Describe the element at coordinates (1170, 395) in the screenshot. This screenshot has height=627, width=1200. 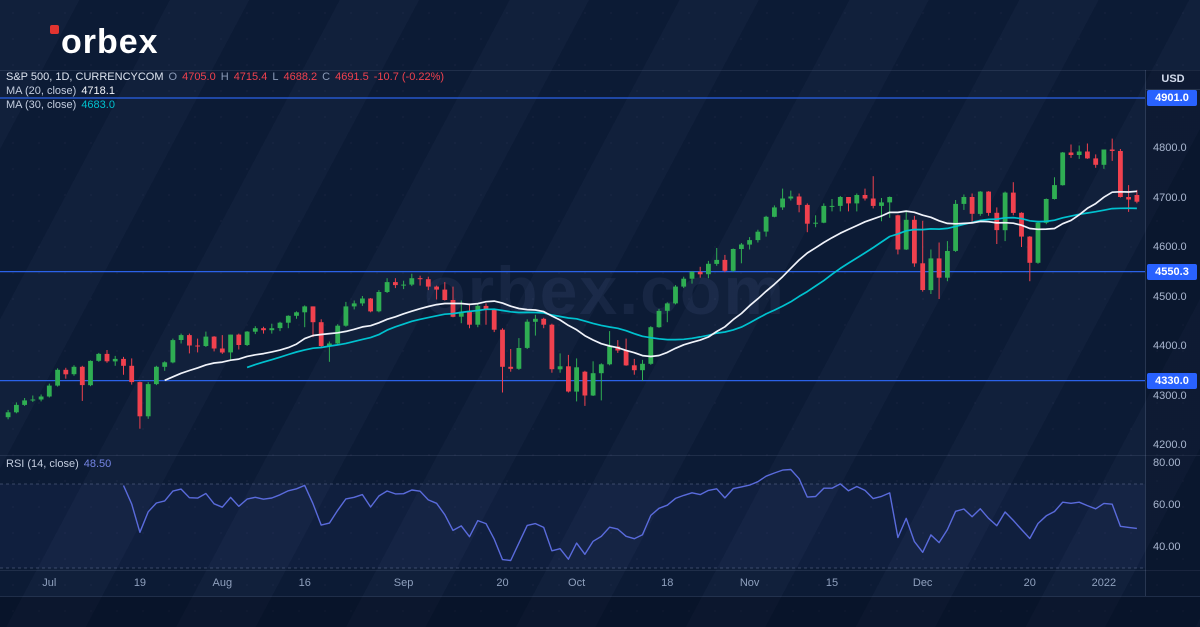
I see `price-tick-label: 4300.0` at that location.